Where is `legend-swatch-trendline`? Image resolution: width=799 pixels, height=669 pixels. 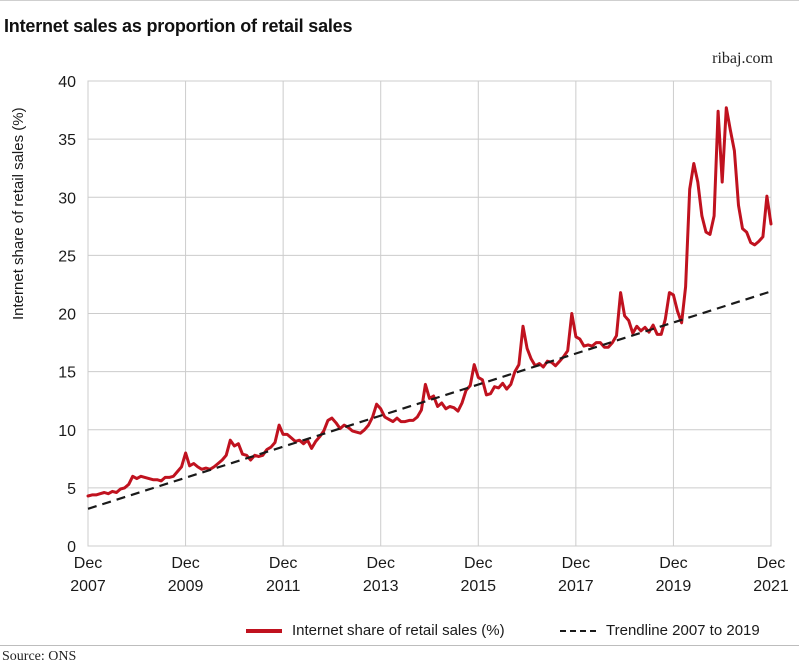 legend-swatch-trendline is located at coordinates (578, 630).